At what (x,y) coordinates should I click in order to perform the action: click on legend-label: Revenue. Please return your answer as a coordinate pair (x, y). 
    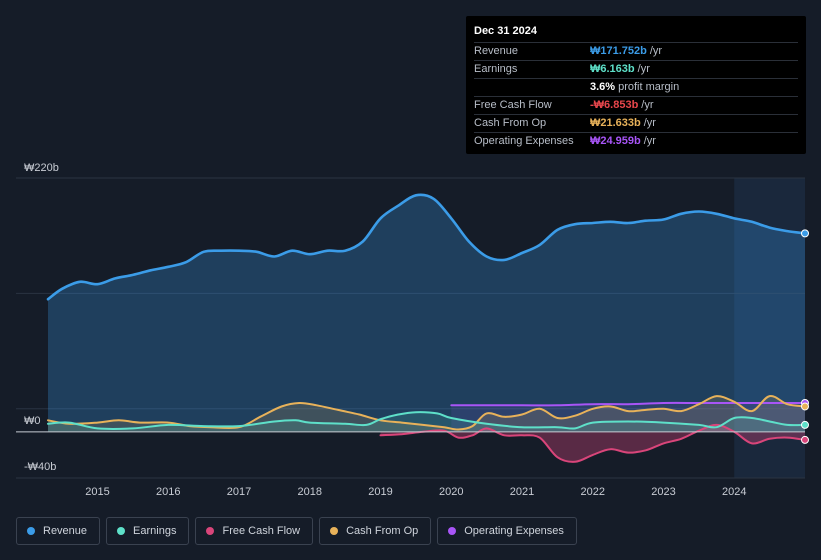
    Looking at the image, I should click on (65, 531).